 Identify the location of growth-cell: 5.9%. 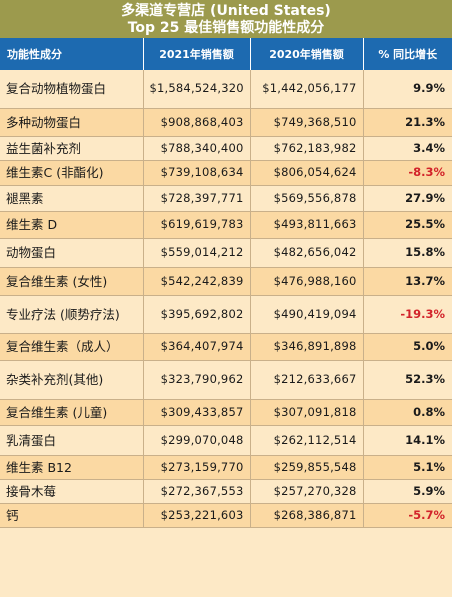
(407, 491).